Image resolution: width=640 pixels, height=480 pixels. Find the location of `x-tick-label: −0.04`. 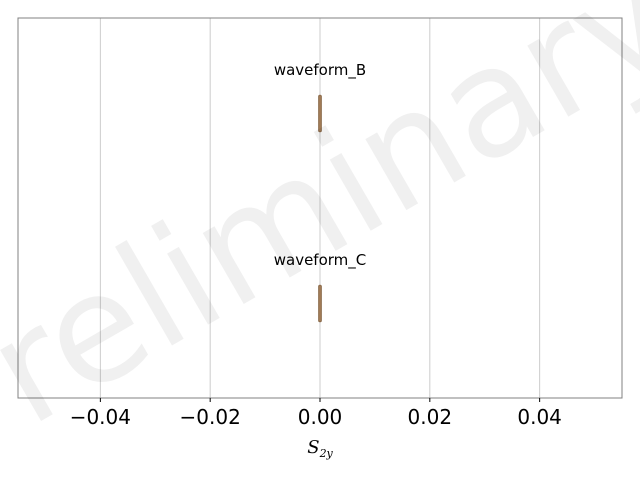

x-tick-label: −0.04 is located at coordinates (100, 417).